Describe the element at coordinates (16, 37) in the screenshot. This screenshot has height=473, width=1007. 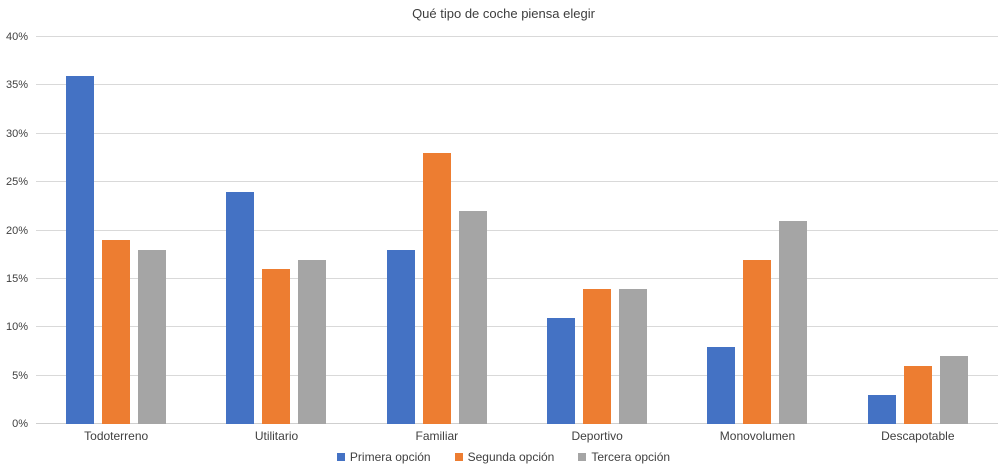
I see `y-tick-label-40%: 40%` at that location.